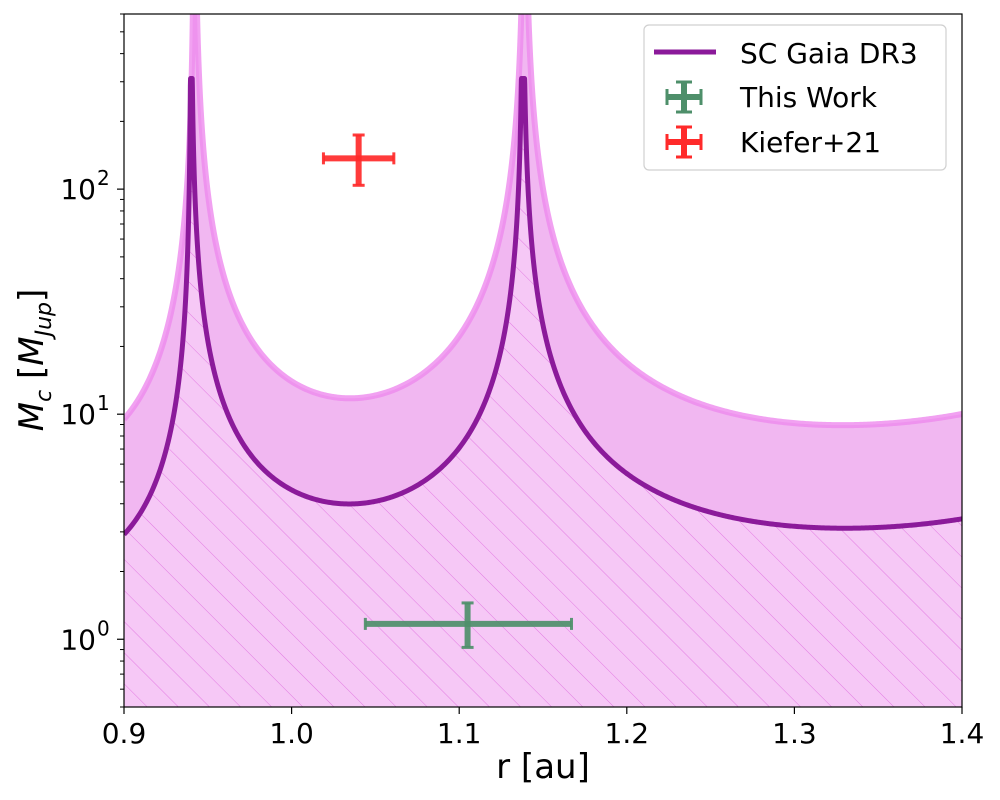 This screenshot has height=800, width=1000. Describe the element at coordinates (543, 728) in the screenshot. I see `x-axis: 0.9 1.0 1.1 1.2 1.3 1.4` at that location.